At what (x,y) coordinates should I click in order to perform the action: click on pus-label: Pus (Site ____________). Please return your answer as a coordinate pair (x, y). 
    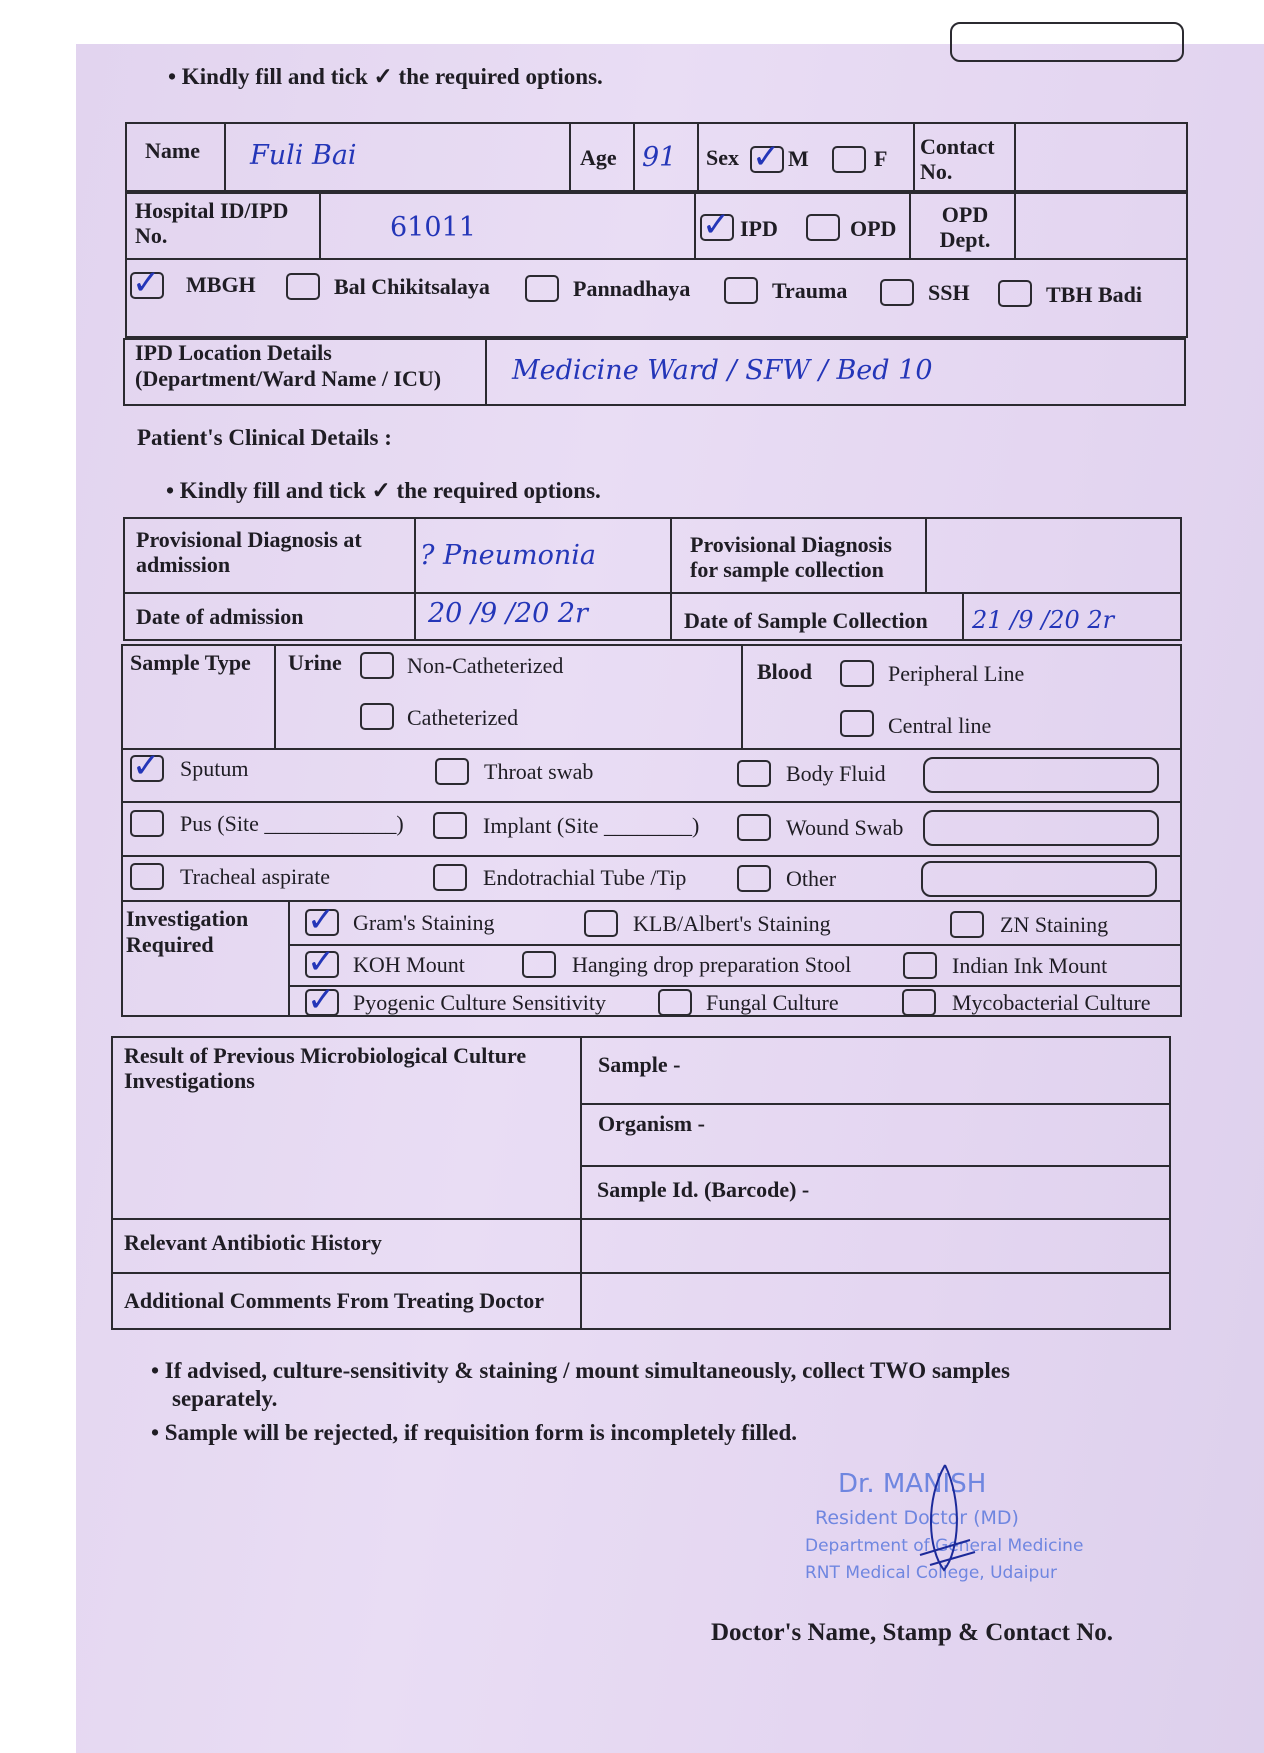
    Looking at the image, I should click on (292, 823).